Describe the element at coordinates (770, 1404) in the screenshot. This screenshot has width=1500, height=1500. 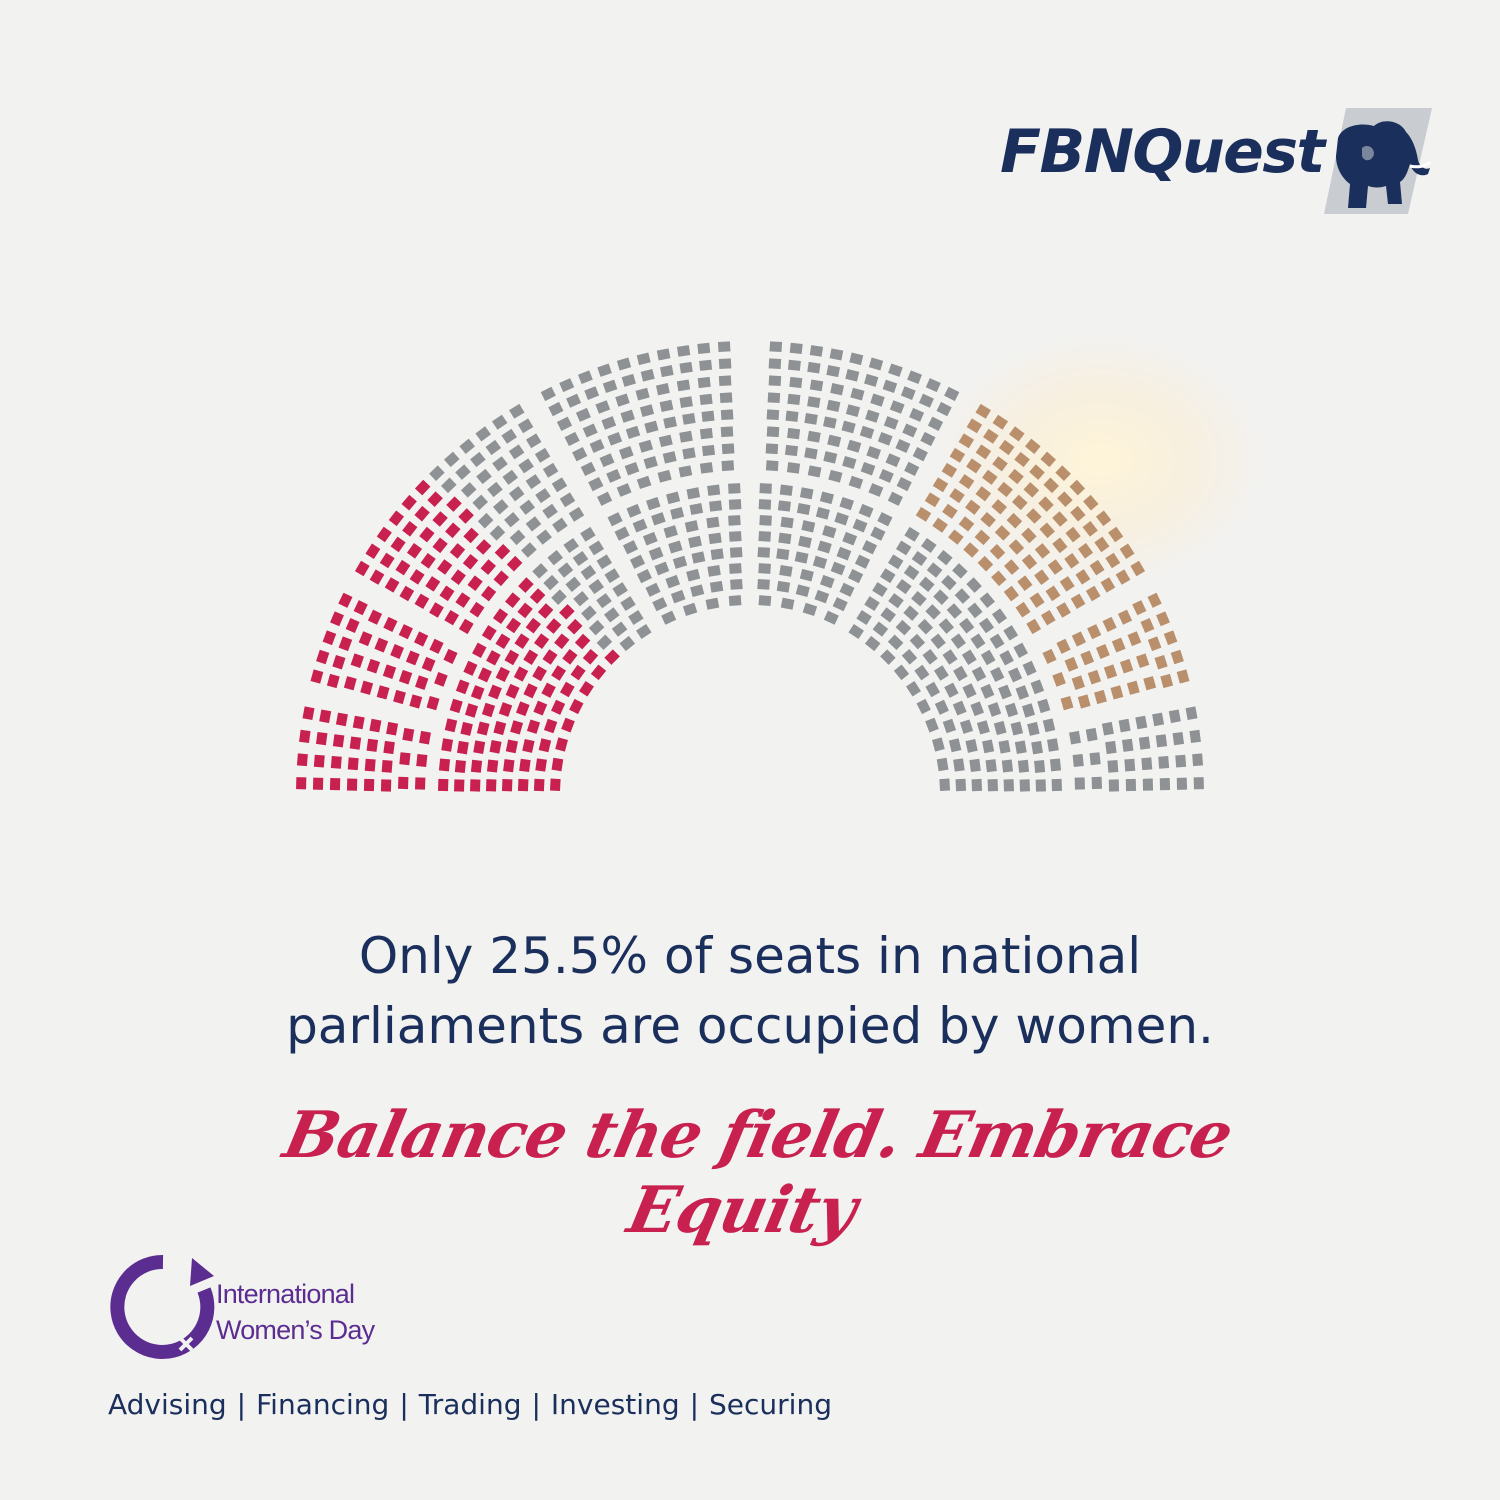
I see `service-securing: Securing` at that location.